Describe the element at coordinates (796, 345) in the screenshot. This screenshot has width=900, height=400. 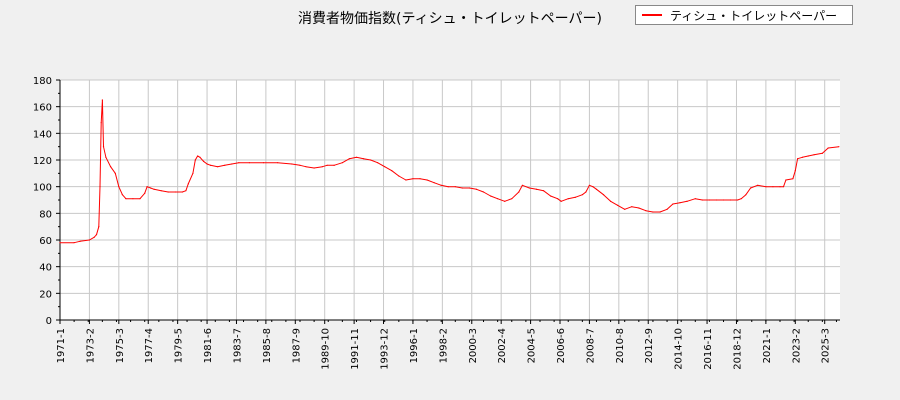
I see `x-tick-label: 2023-2` at that location.